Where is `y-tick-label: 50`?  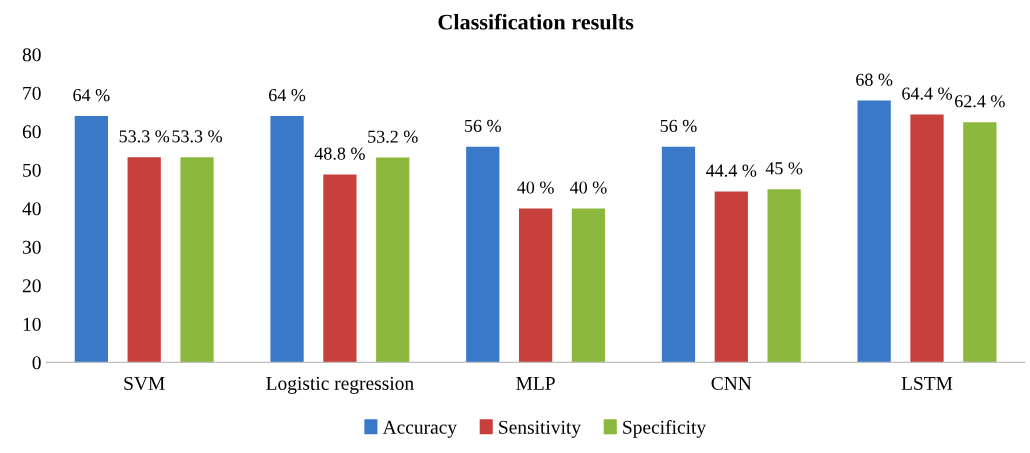
y-tick-label: 50 is located at coordinates (32, 170).